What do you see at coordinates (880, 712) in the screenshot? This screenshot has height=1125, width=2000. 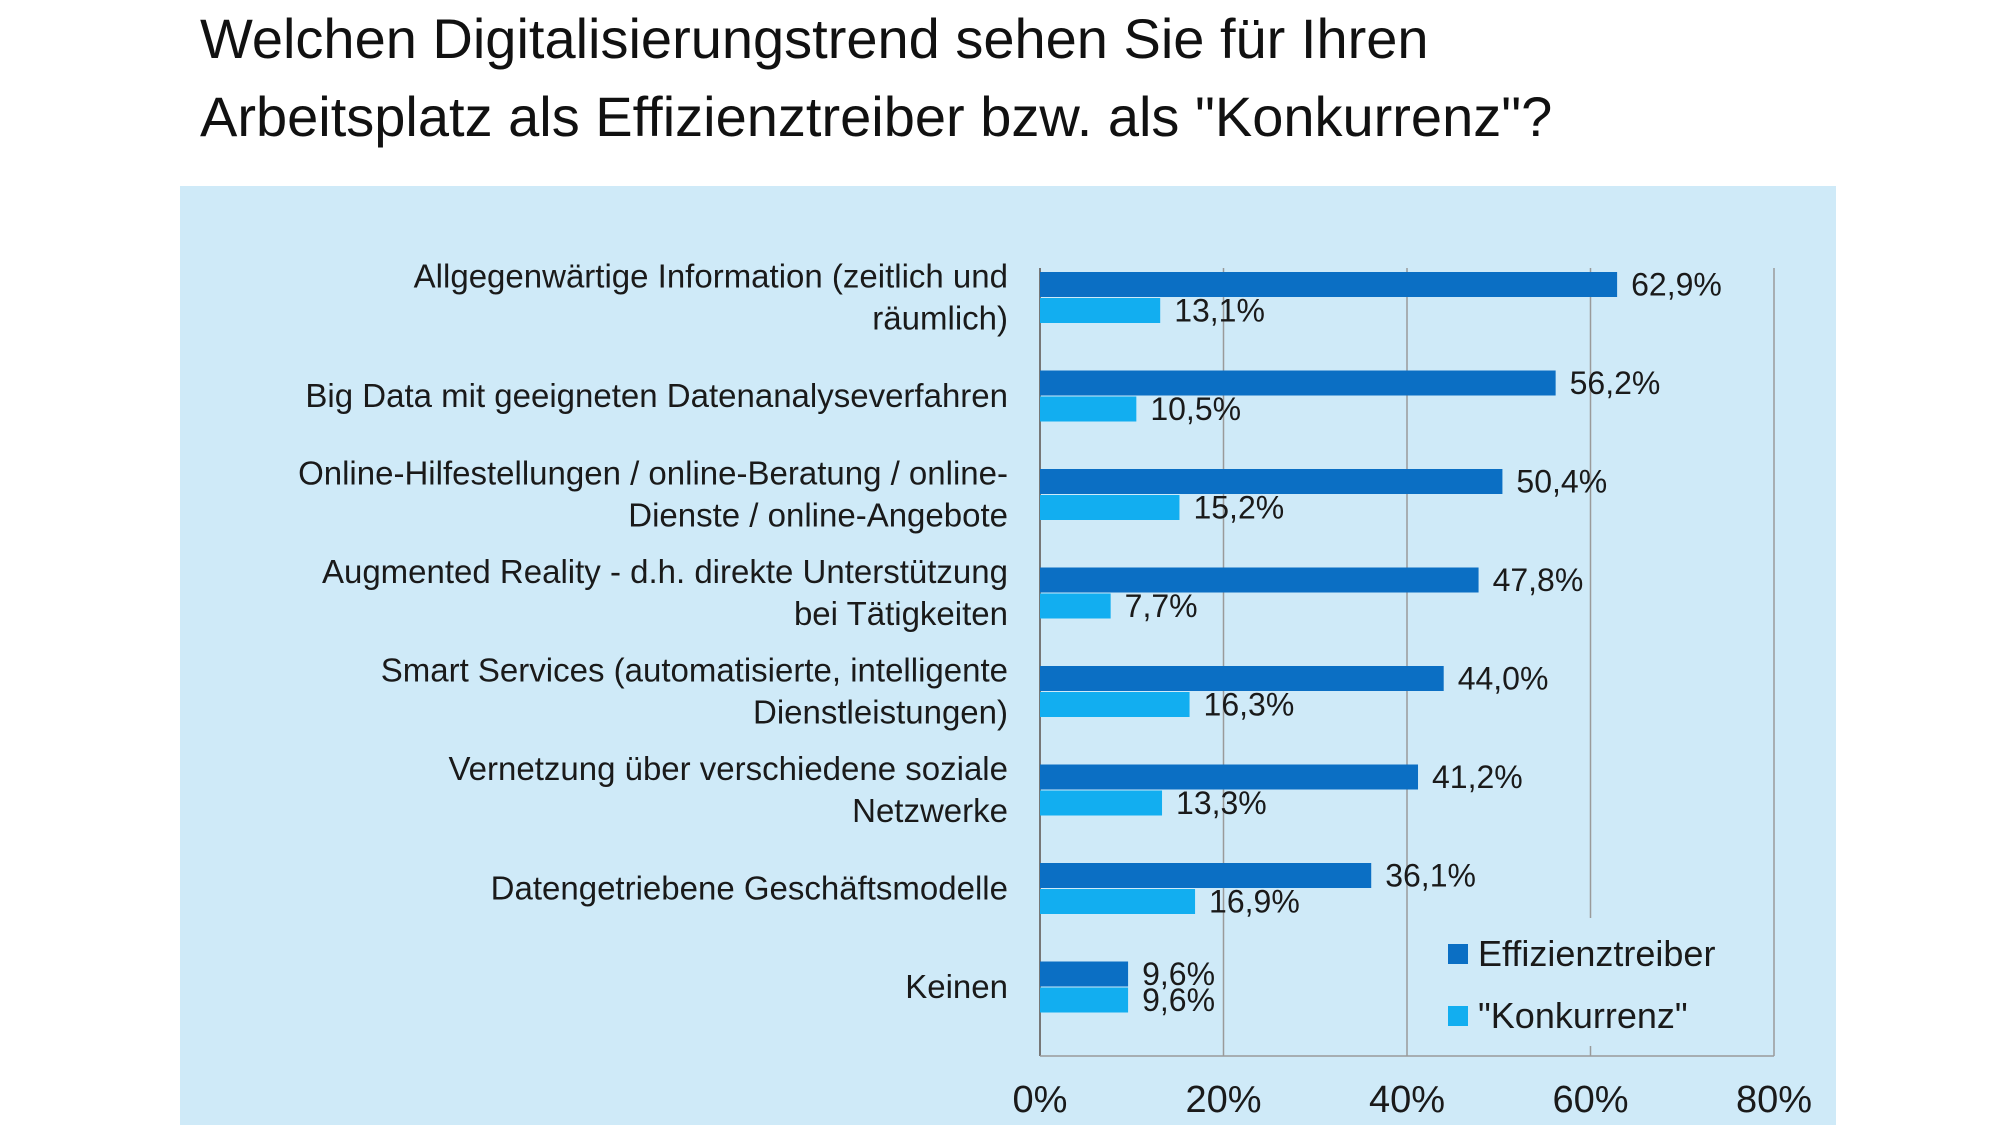 I see `category-label: Dienstleistungen)` at bounding box center [880, 712].